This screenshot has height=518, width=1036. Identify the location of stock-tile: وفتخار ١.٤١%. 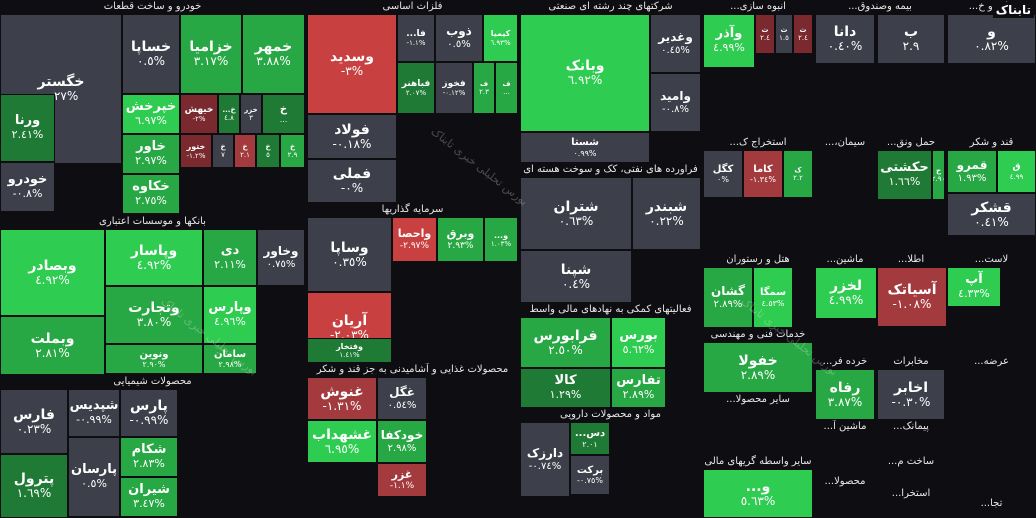
(349, 350).